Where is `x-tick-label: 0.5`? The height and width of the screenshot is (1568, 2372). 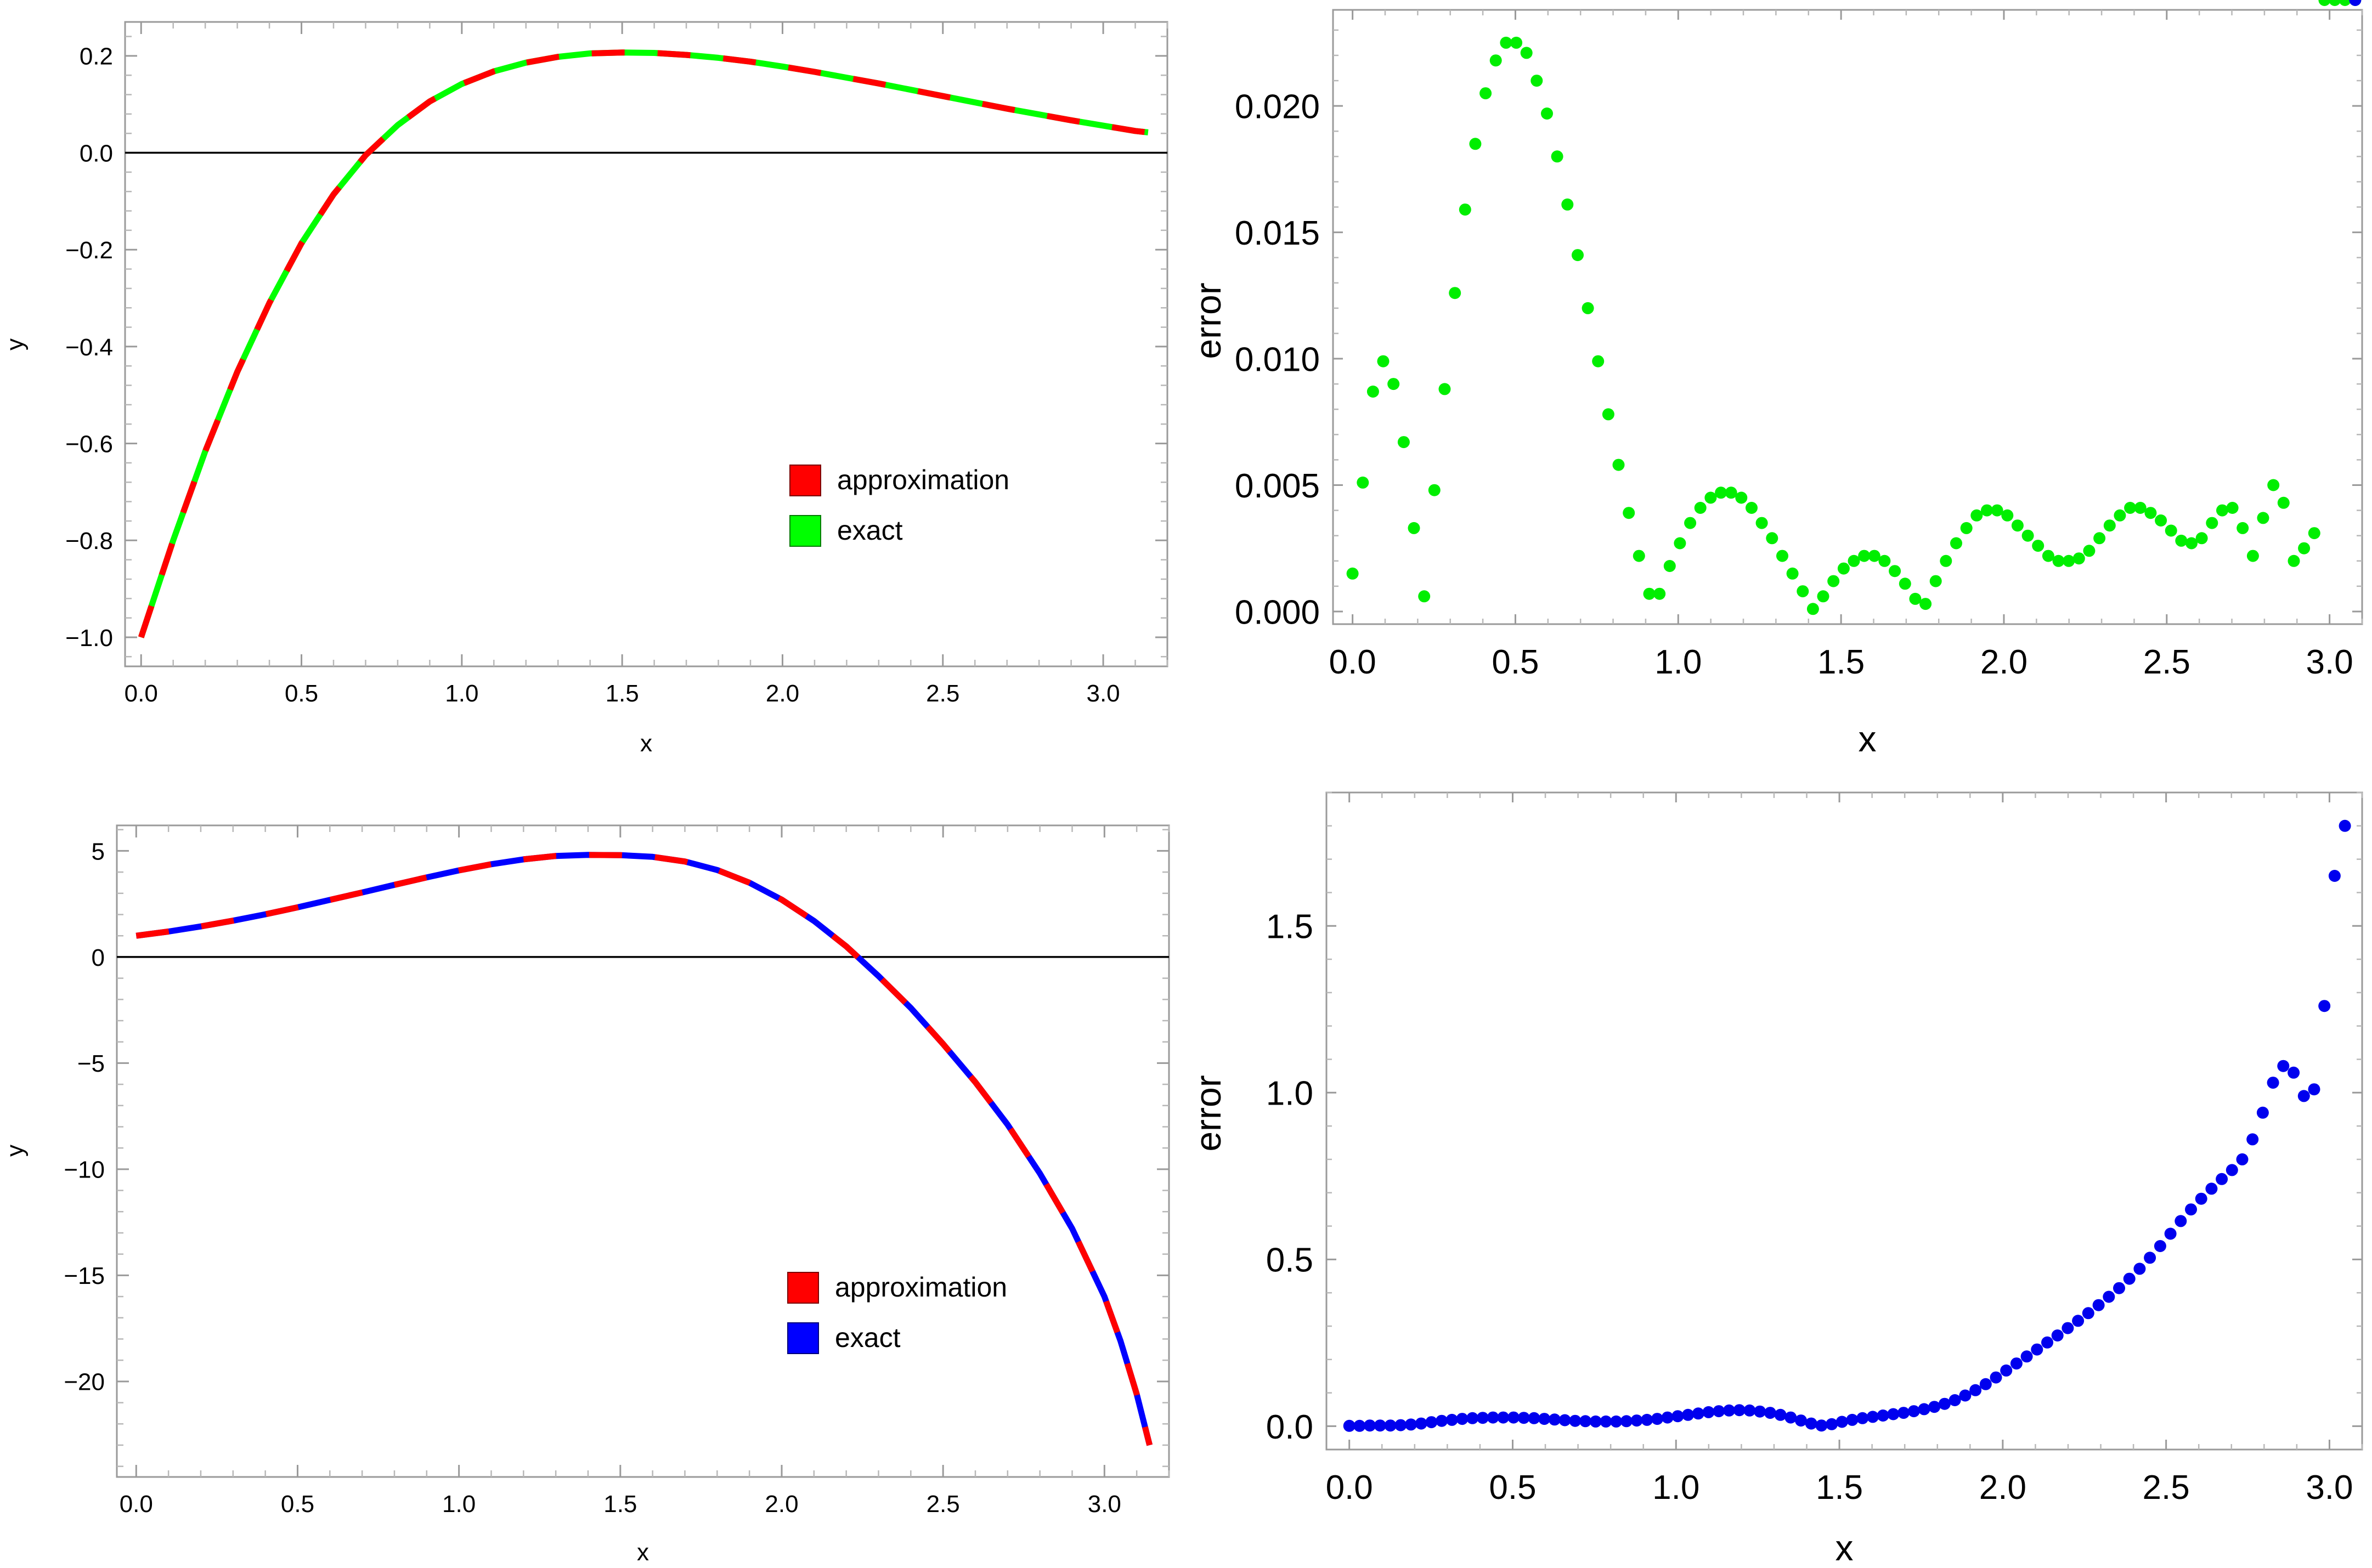
x-tick-label: 0.5 is located at coordinates (301, 693).